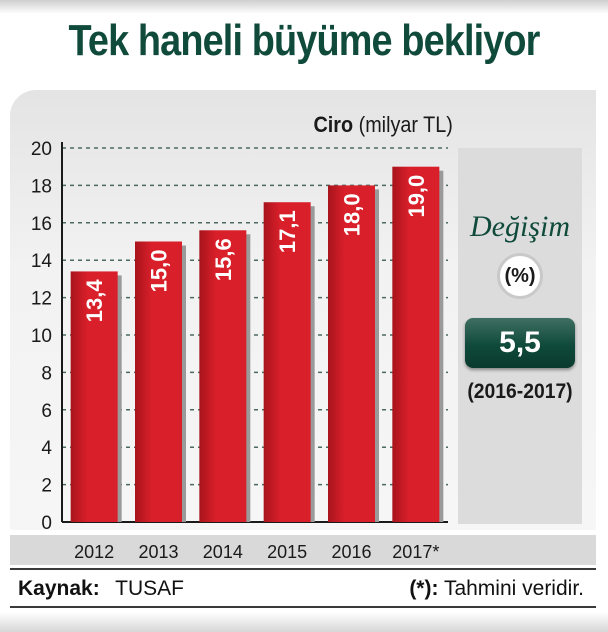  What do you see at coordinates (333, 124) in the screenshot?
I see `axis-title-main: Ciro` at bounding box center [333, 124].